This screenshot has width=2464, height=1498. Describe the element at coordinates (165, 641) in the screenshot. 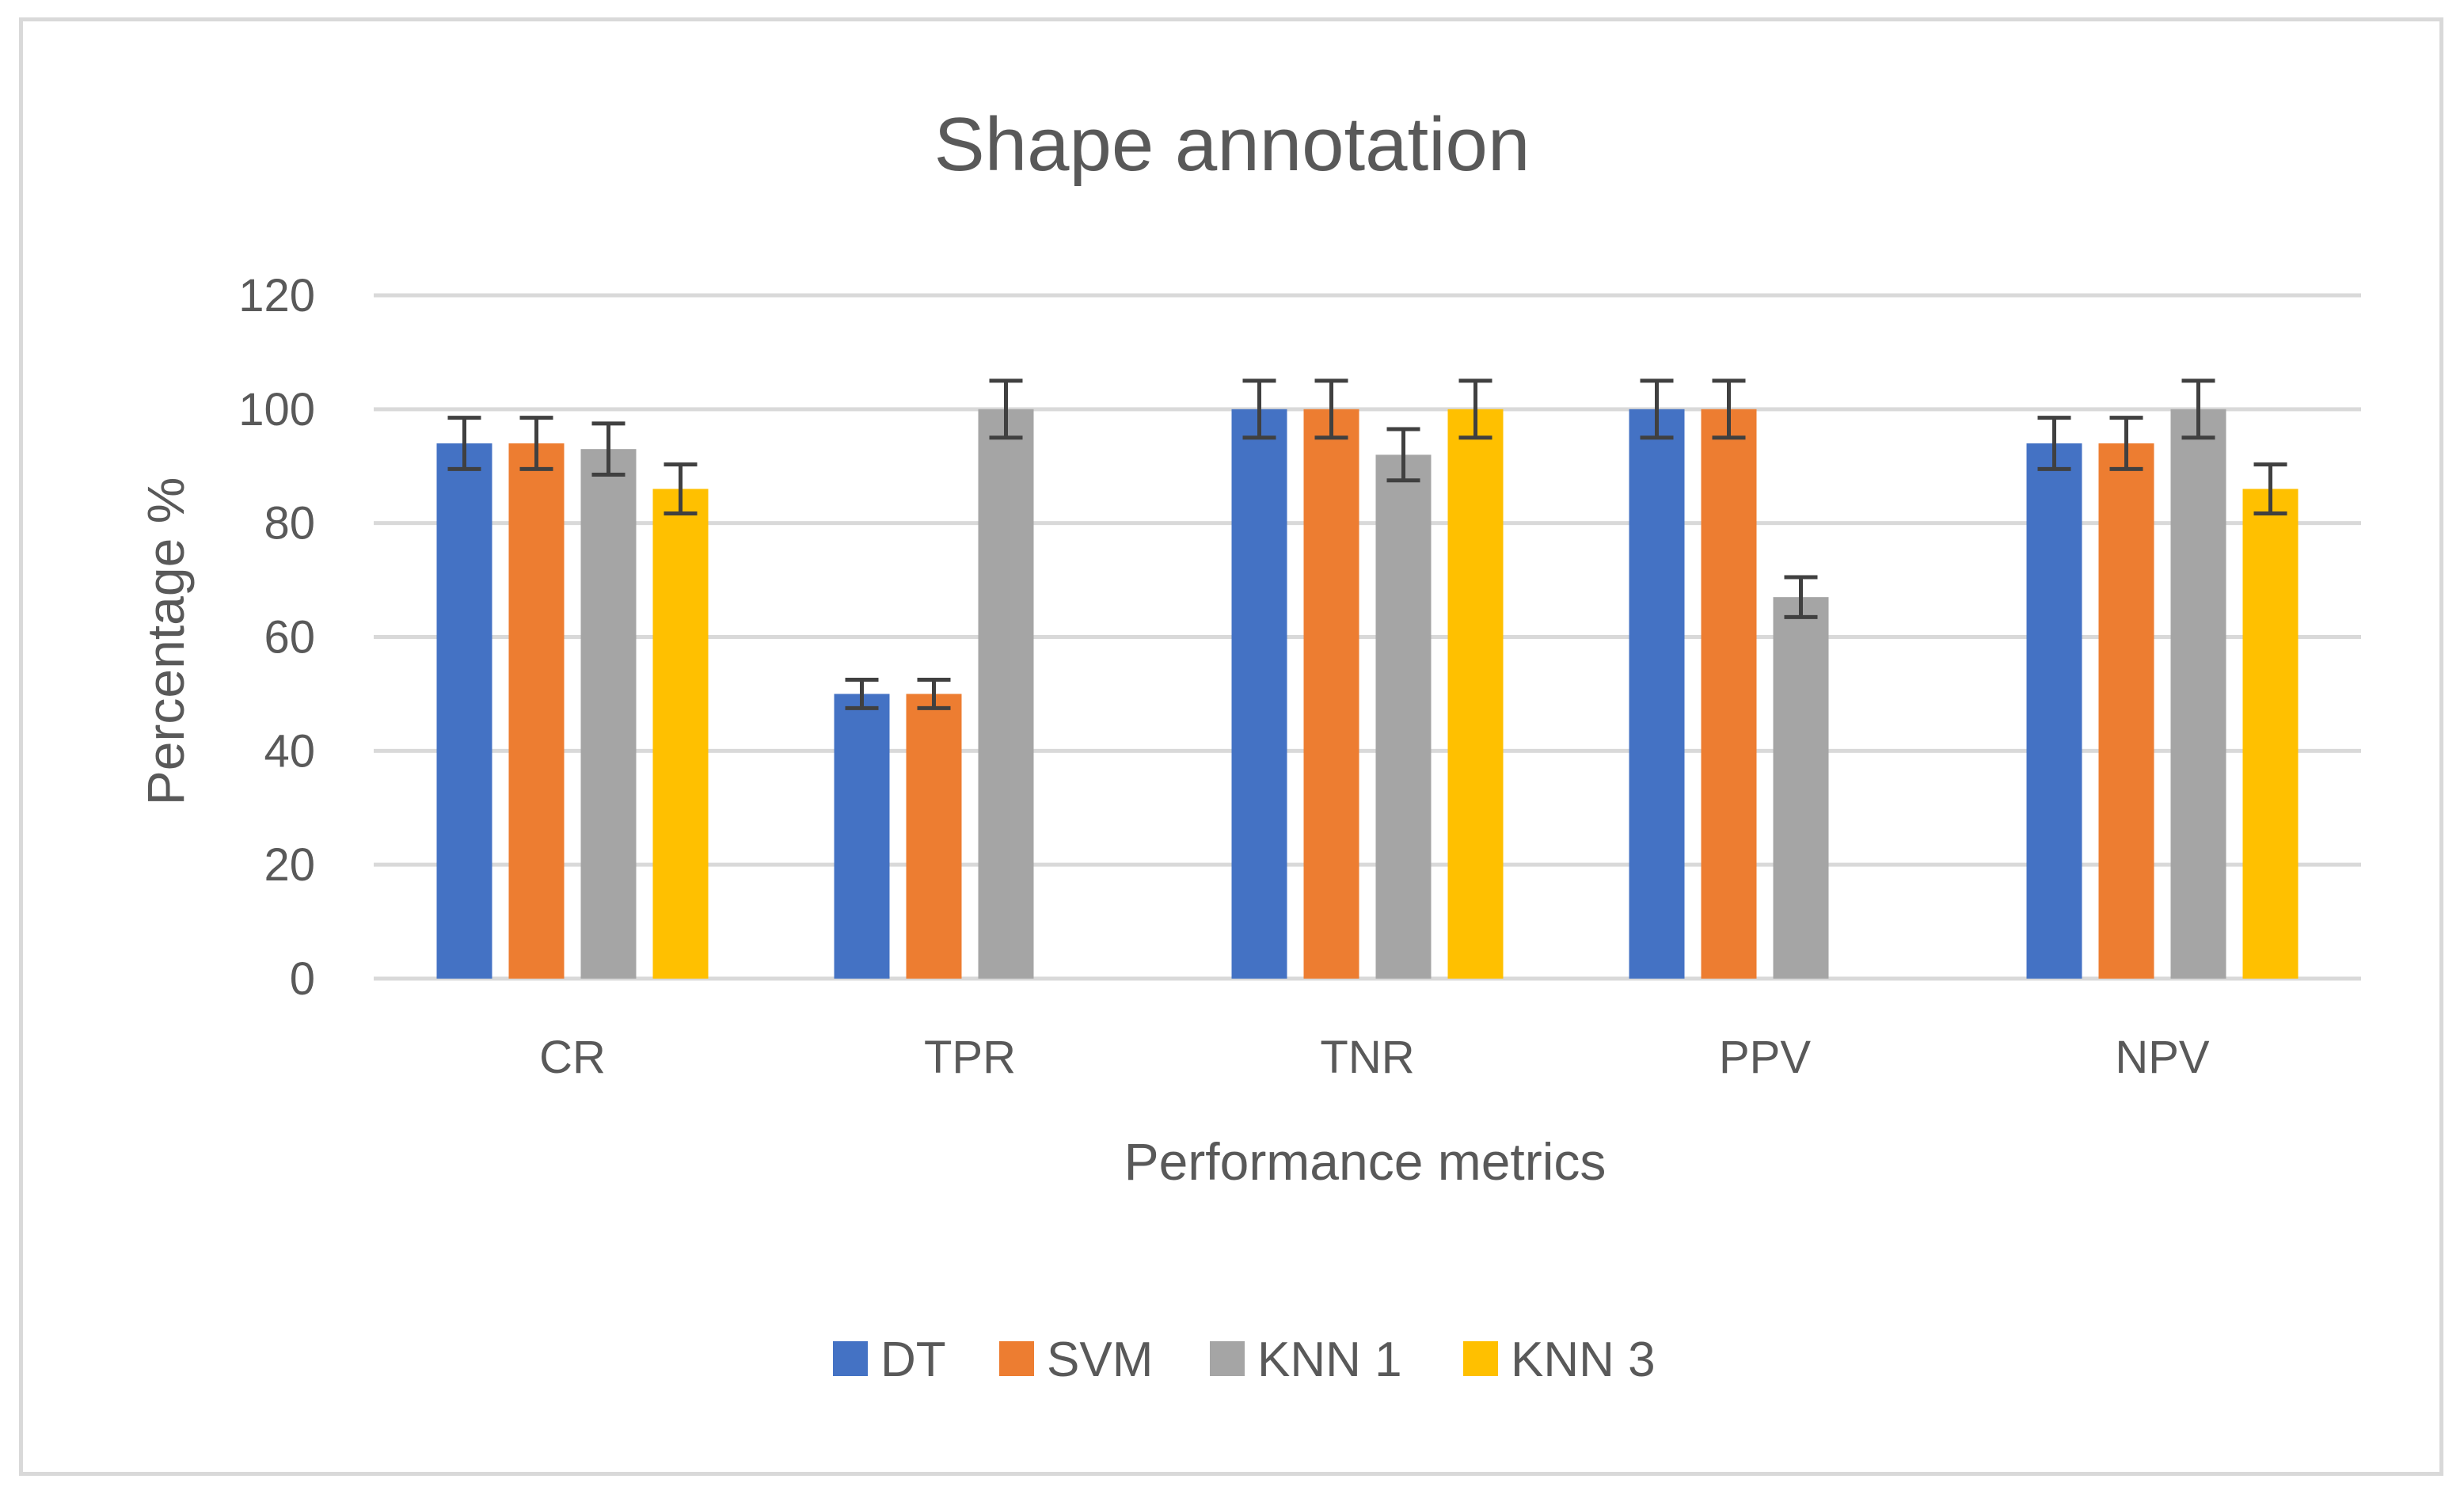

I see `y-axis-title: Percentage %` at that location.